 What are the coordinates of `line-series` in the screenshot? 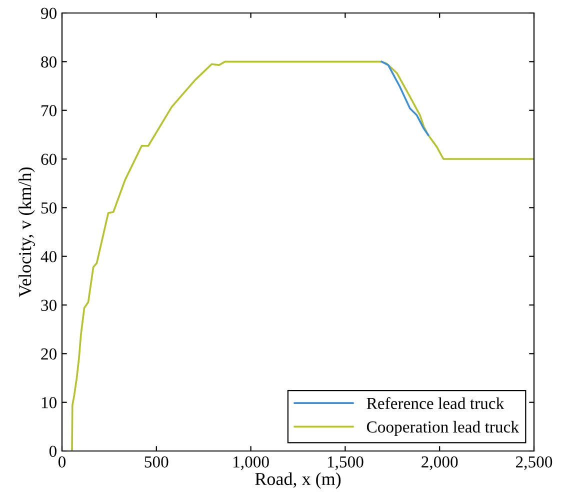 It's located at (405, 98).